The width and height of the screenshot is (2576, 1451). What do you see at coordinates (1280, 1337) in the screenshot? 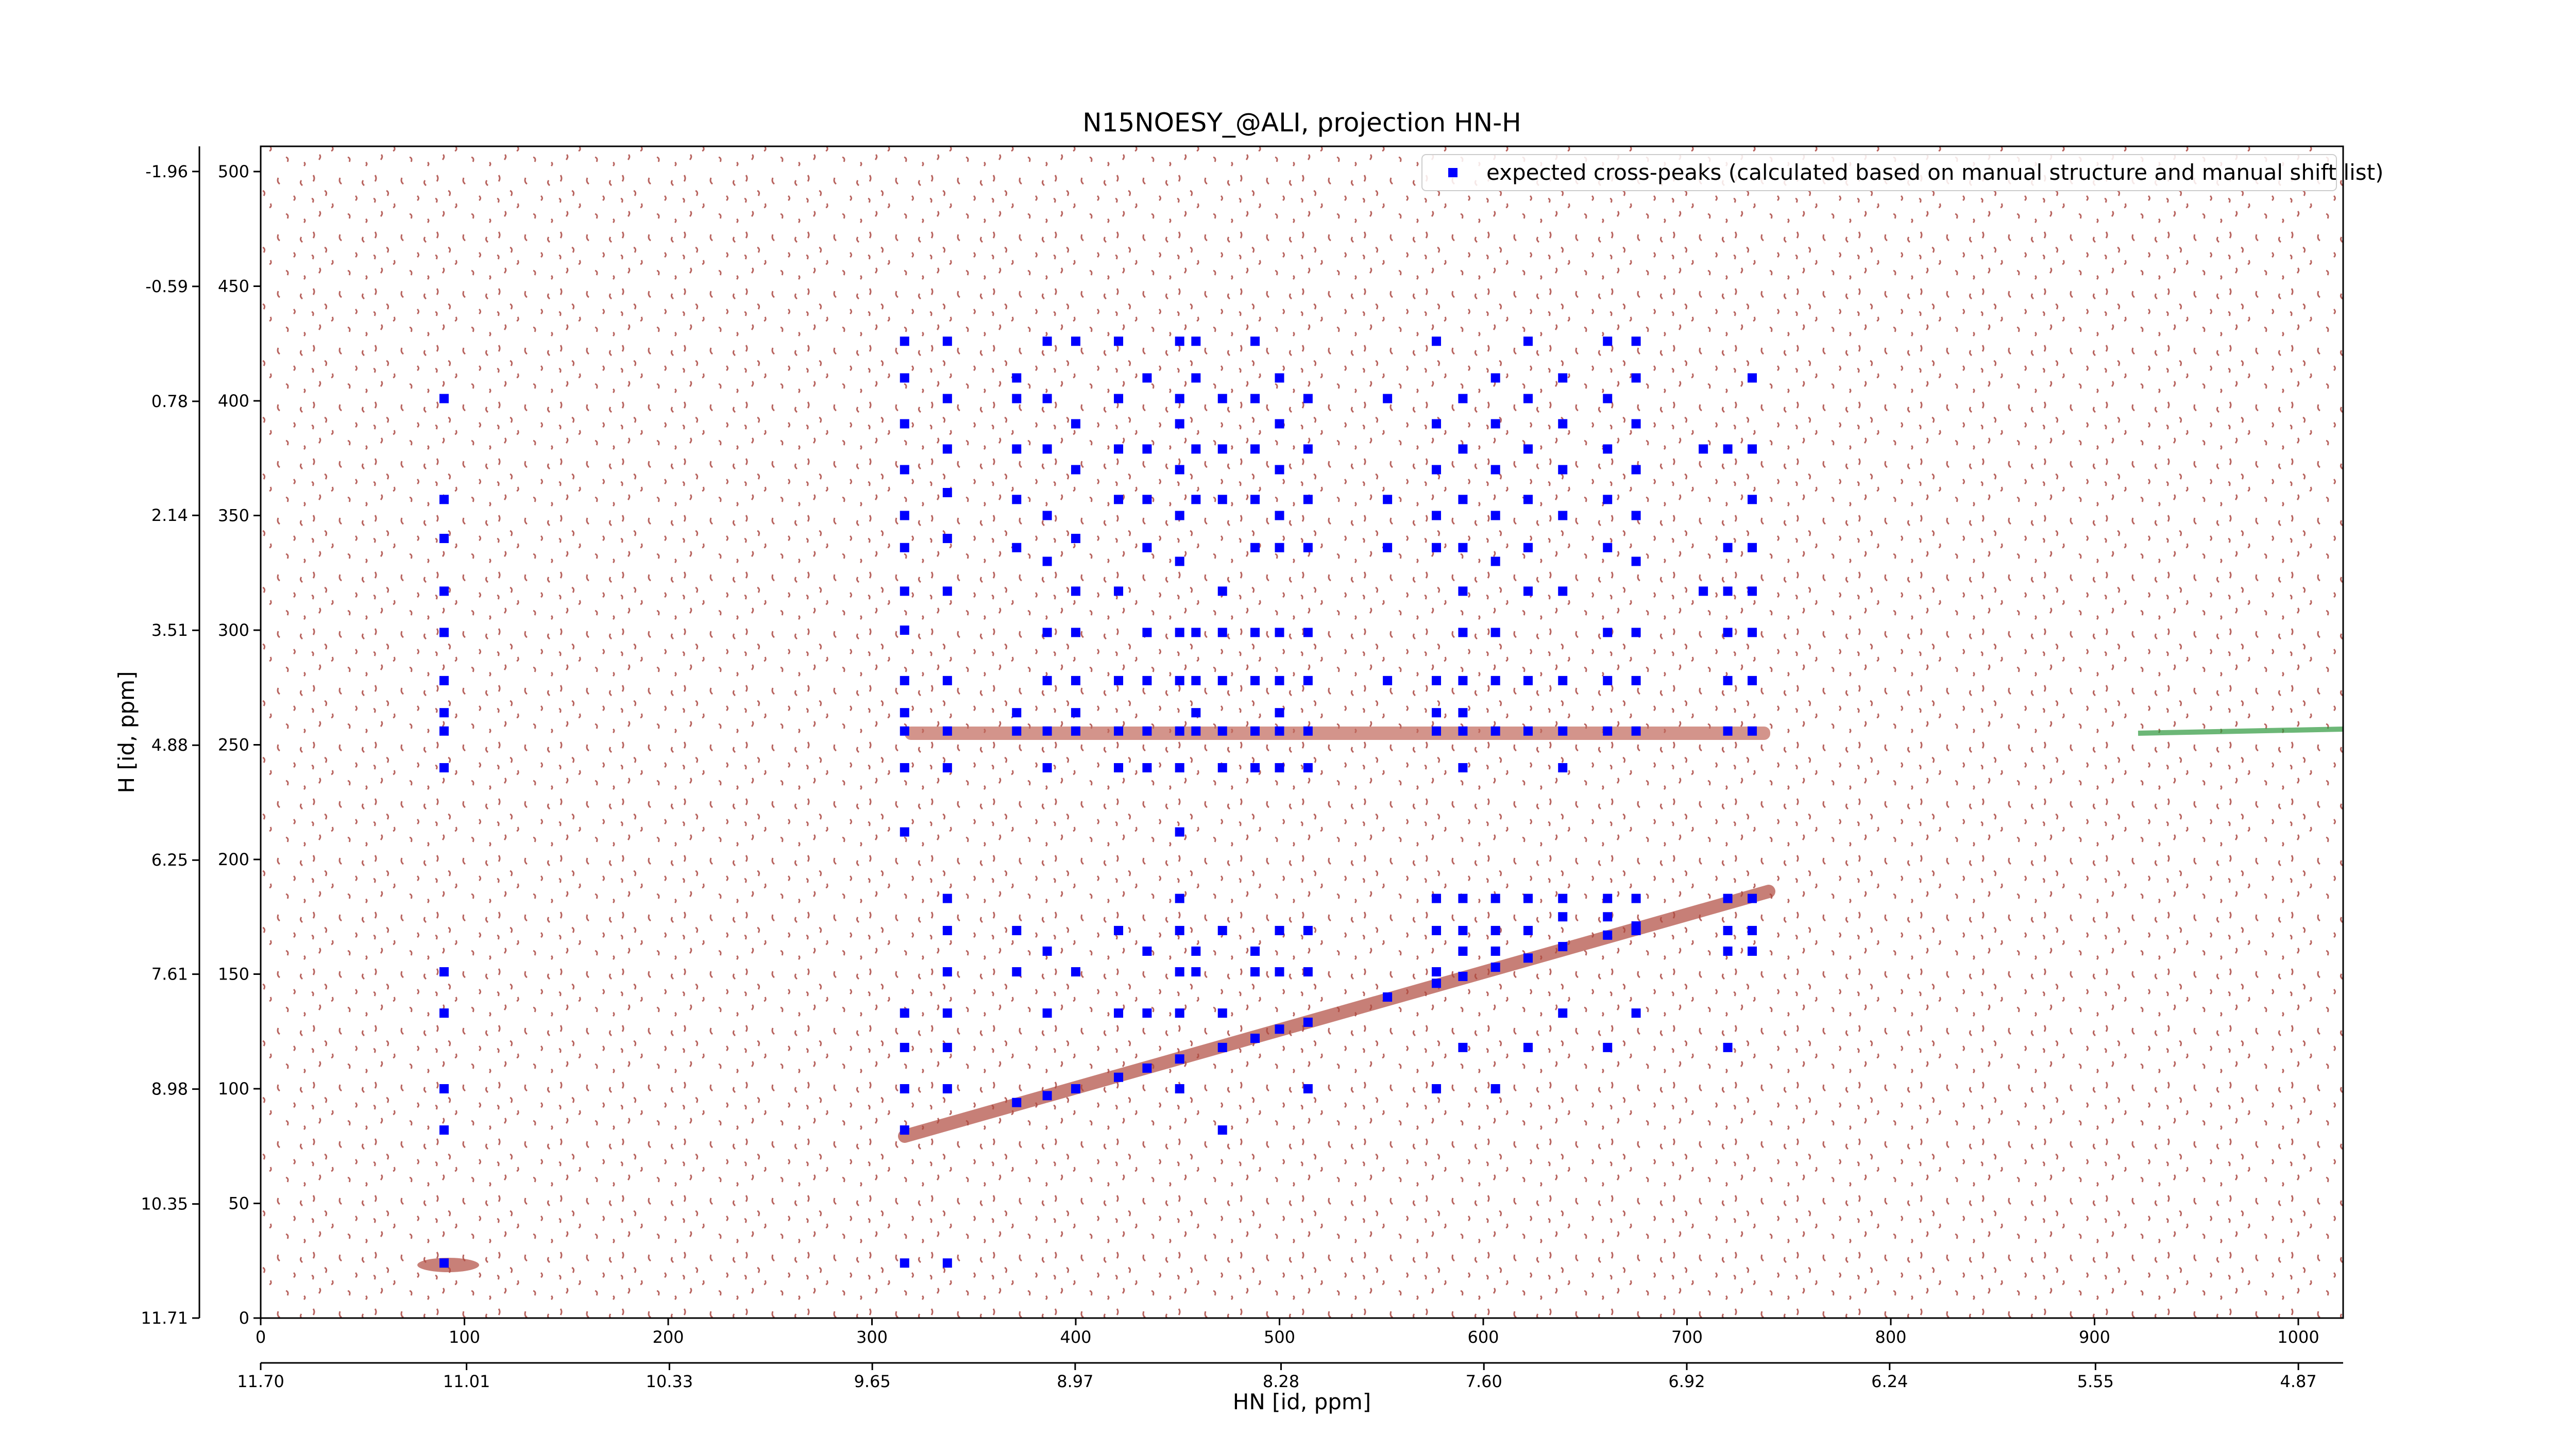
I see `x-tick-label: 500` at bounding box center [1280, 1337].